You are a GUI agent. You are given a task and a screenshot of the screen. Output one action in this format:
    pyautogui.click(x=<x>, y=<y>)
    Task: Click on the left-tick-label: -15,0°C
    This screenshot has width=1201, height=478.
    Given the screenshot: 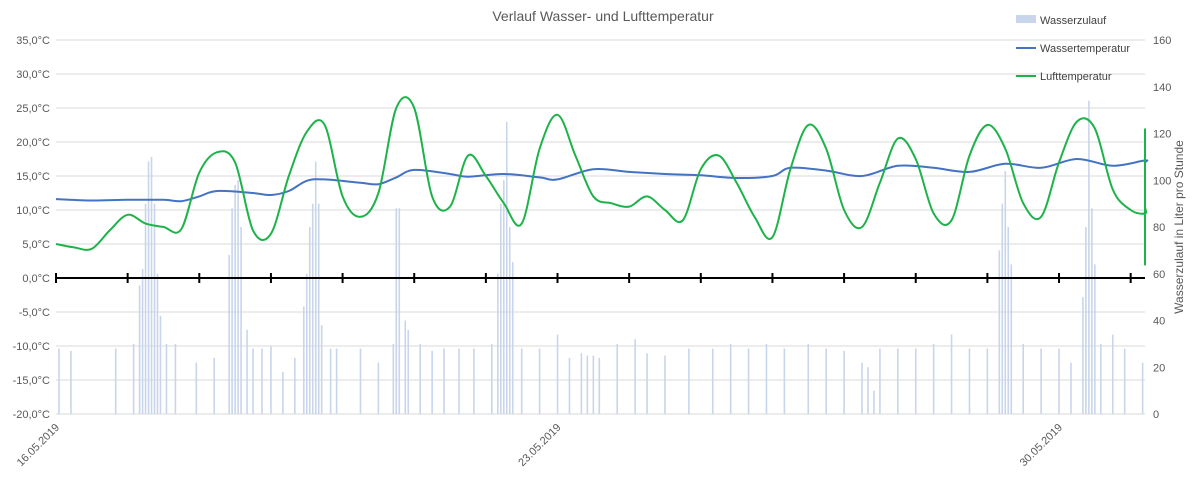 What is the action you would take?
    pyautogui.click(x=31, y=381)
    